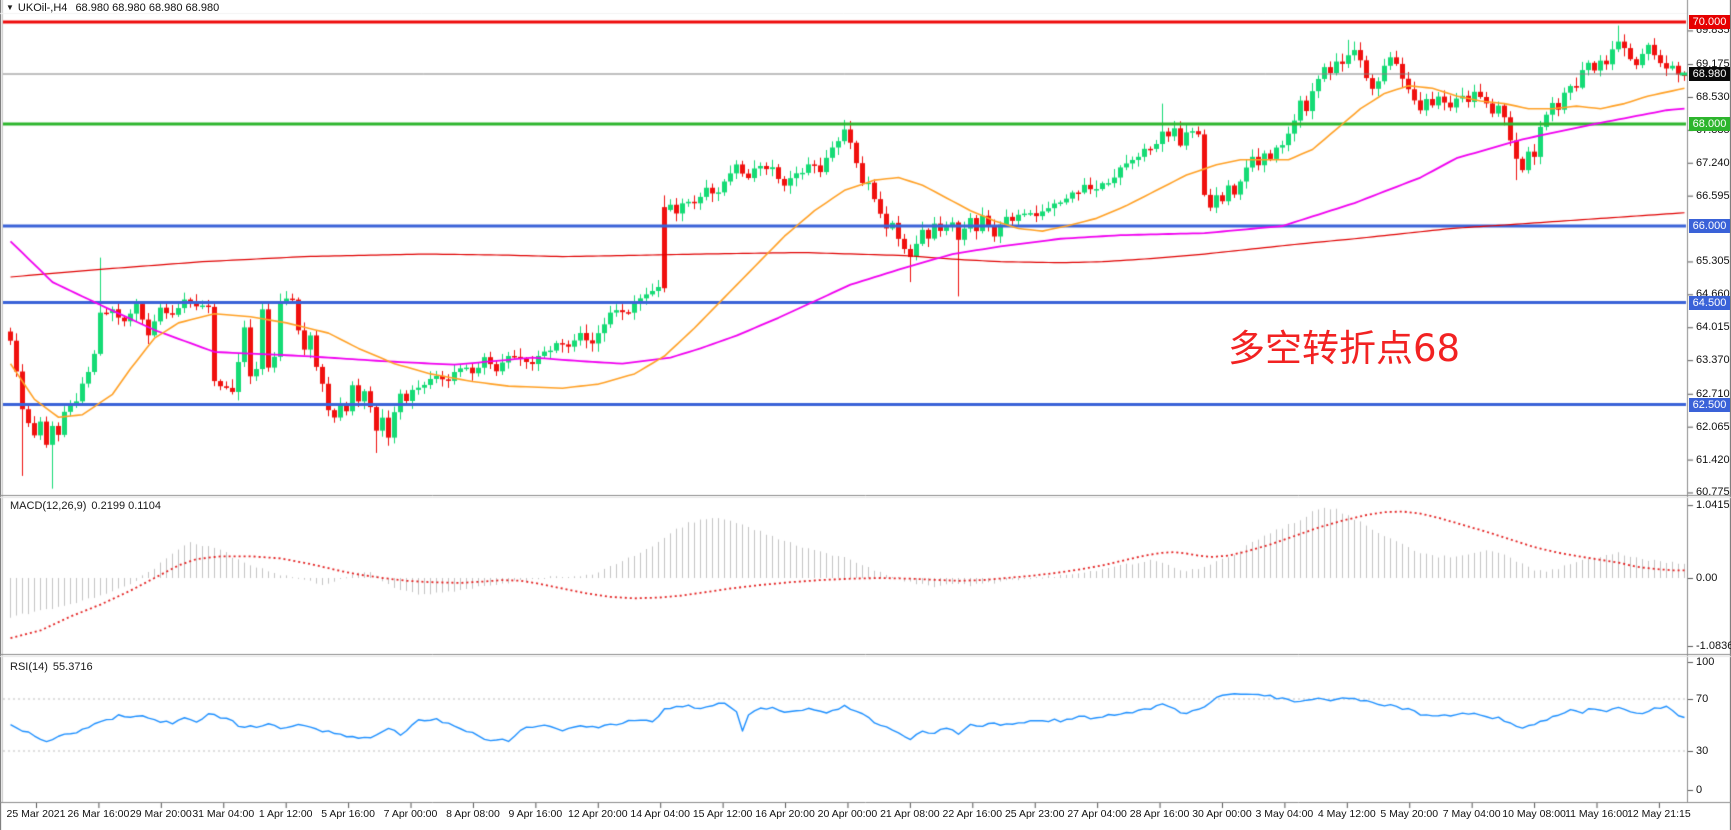  I want to click on time-axis-label: 26 Mar 16:00, so click(98, 814).